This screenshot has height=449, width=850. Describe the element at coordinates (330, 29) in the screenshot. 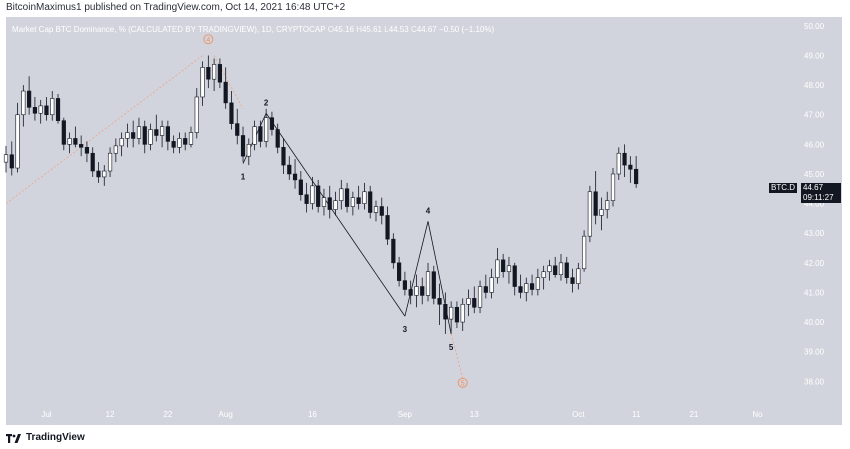

I see `legend-open-label: O` at that location.